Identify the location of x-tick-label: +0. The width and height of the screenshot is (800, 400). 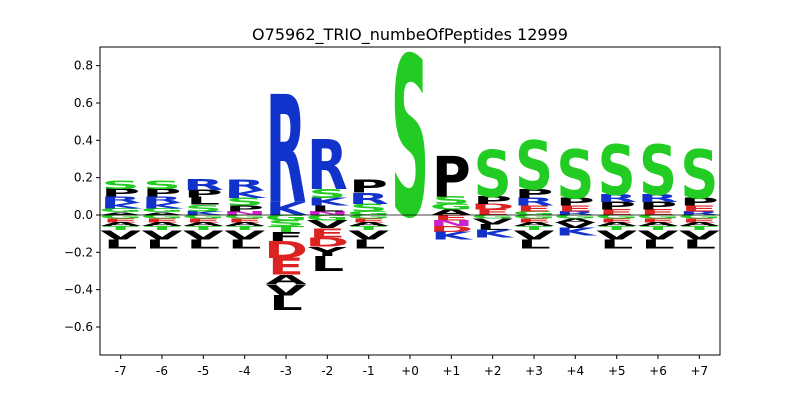
(410, 371).